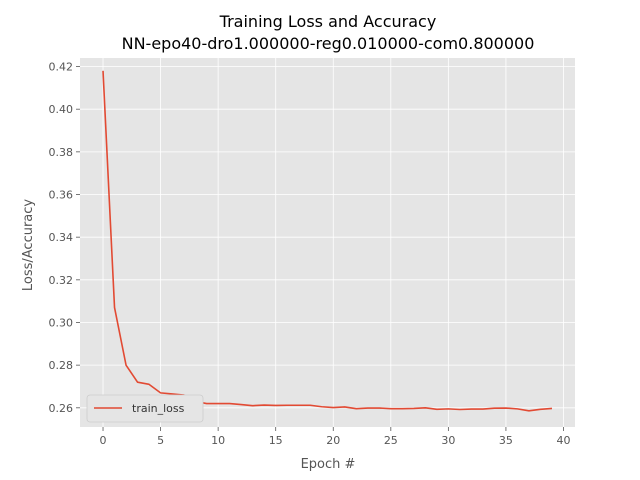 This screenshot has width=640, height=480. I want to click on x-tick-label: 35, so click(506, 440).